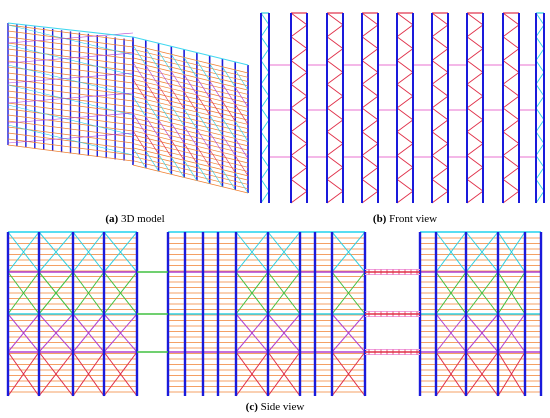 The image size is (550, 418). What do you see at coordinates (275, 407) in the screenshot?
I see `caption-side-view: (c) Side view` at bounding box center [275, 407].